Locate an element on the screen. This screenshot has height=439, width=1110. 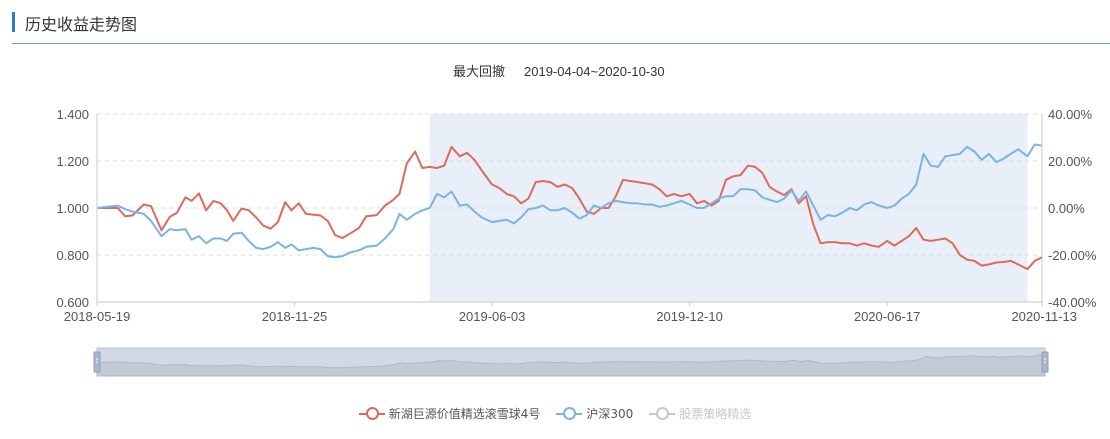
y-left-tick-label: 1.400 is located at coordinates (72, 114).